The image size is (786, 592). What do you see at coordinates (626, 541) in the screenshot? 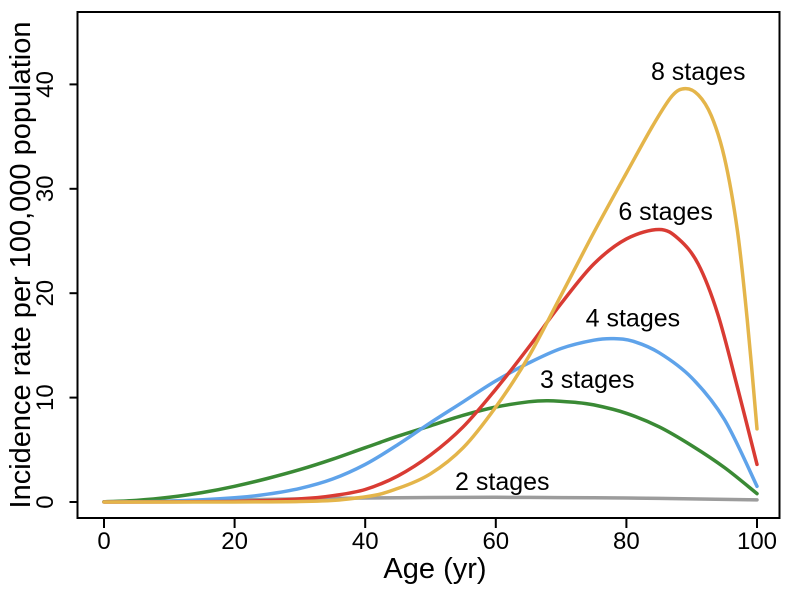
I see `x-tick-label: 80` at bounding box center [626, 541].